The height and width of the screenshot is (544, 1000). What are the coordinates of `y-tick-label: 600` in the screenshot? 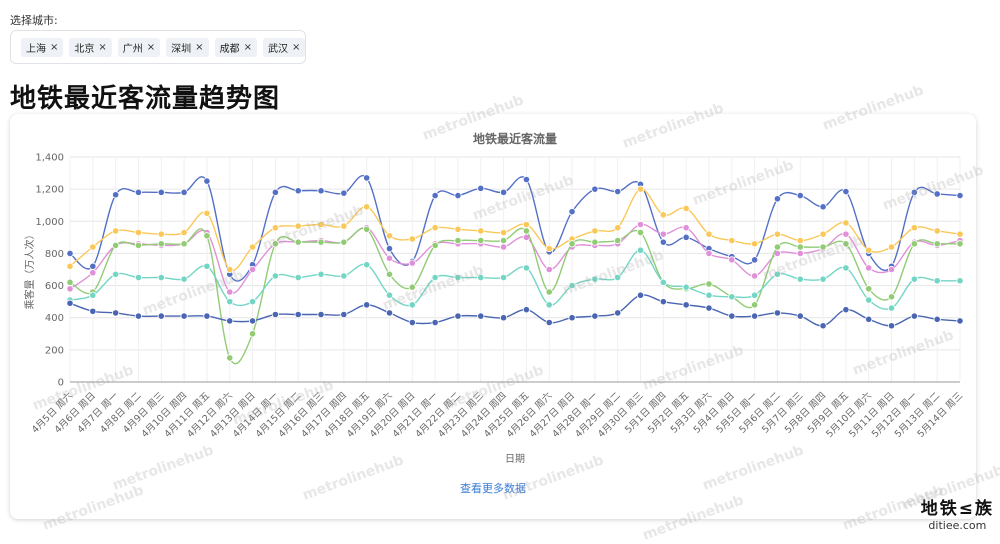 It's located at (54, 286).